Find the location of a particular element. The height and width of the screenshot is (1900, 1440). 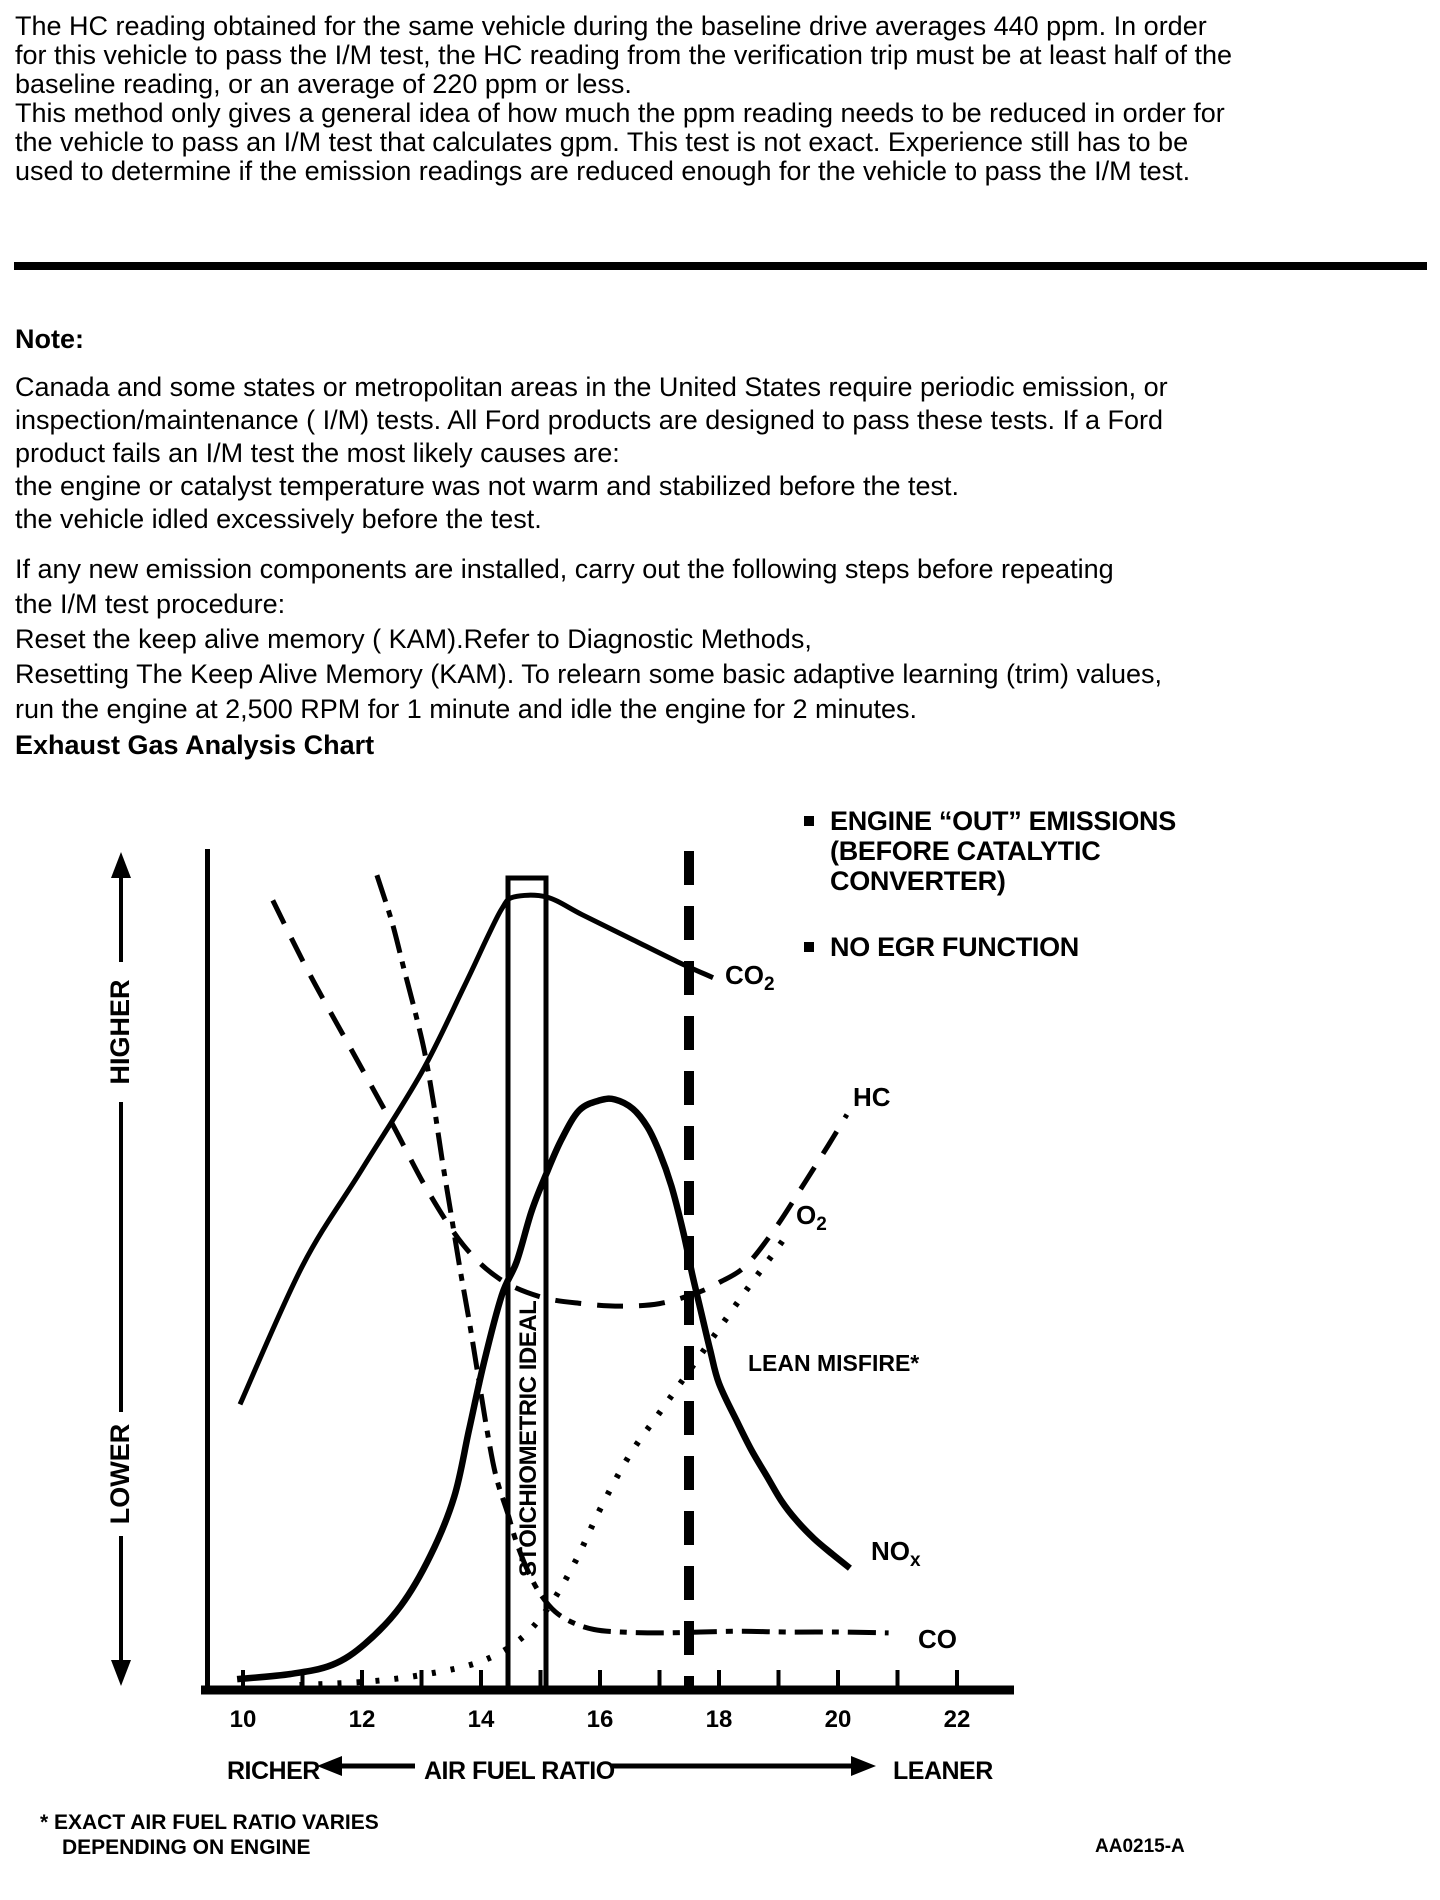

co2-curve is located at coordinates (476, 1149).